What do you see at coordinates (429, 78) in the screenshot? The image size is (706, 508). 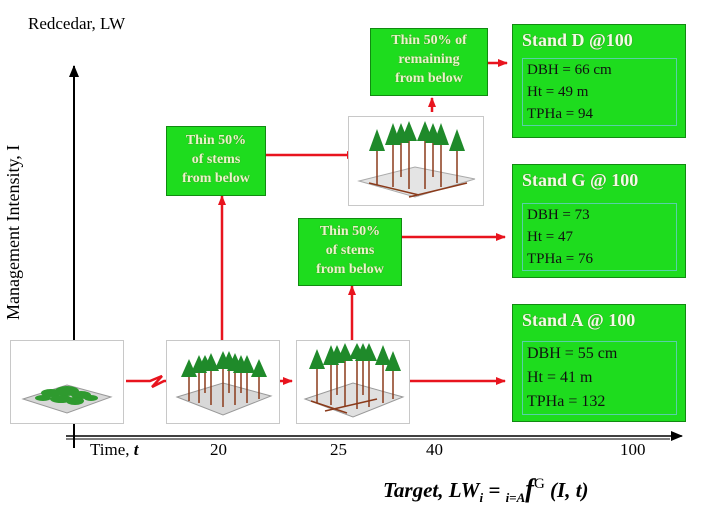 I see `thin-box-3-line-3: from below` at bounding box center [429, 78].